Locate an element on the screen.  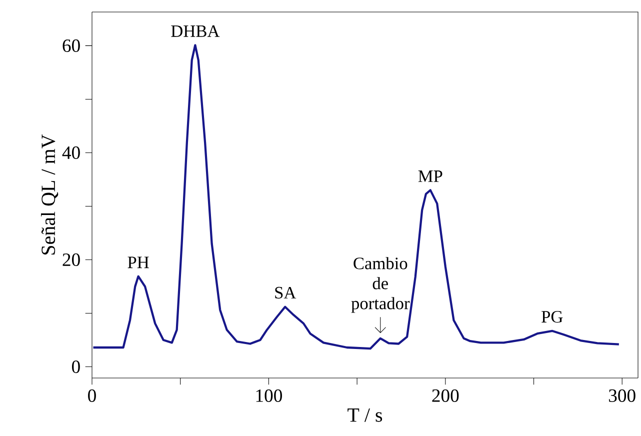
y-tick-label: 60 is located at coordinates (71, 45).